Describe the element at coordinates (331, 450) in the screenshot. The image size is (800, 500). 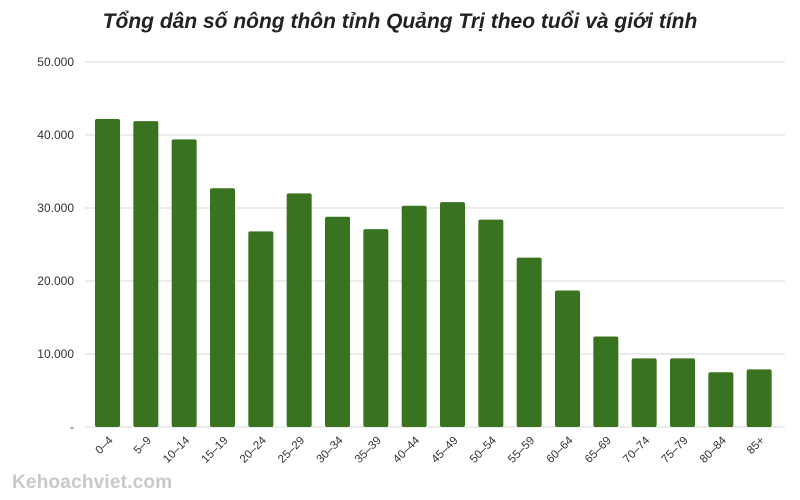
I see `x-tick-label: 30–34` at that location.